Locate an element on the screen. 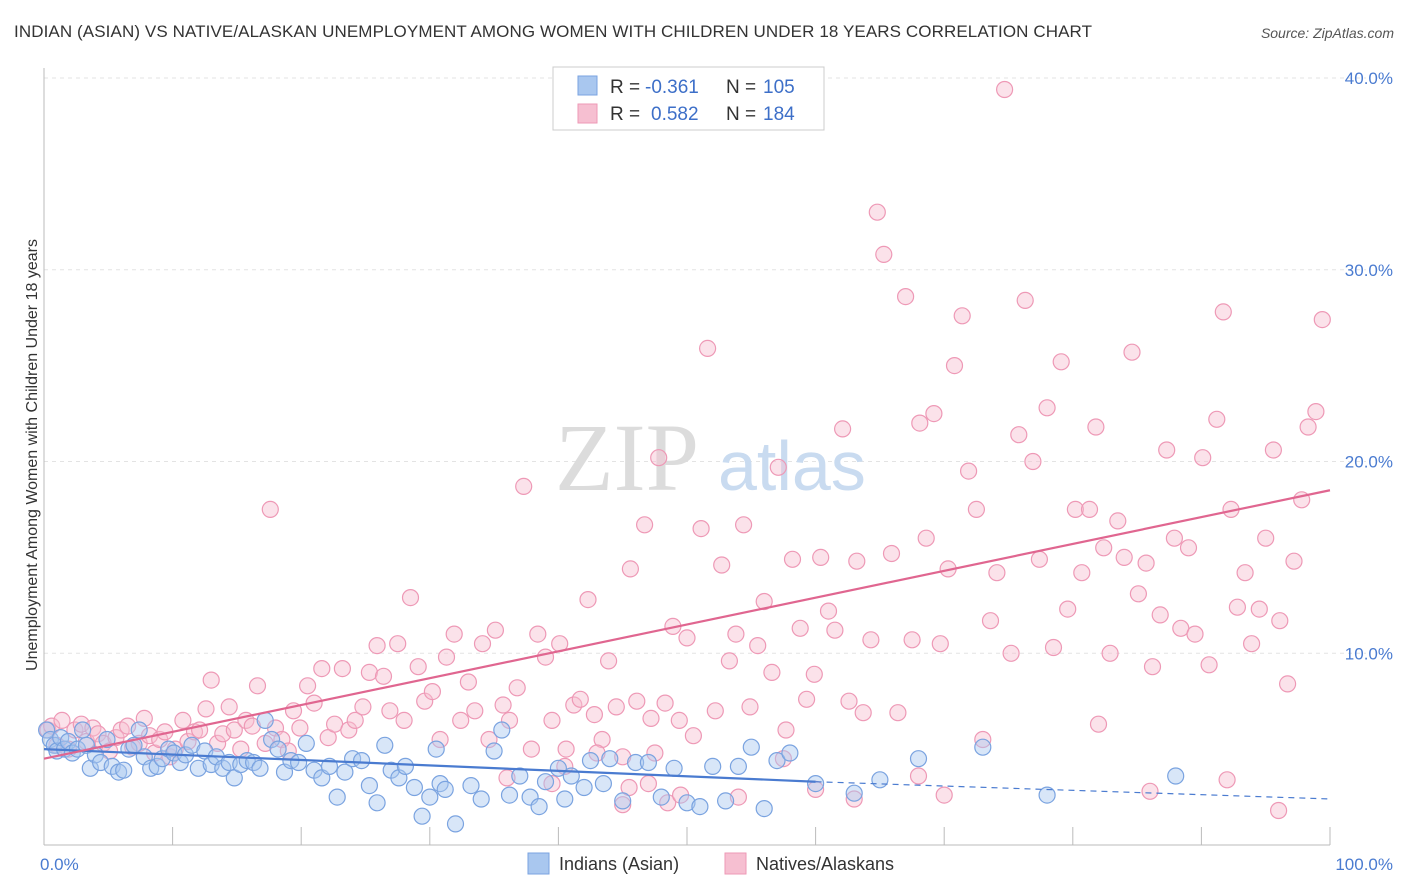  legend-r-label-blue: R = is located at coordinates (625, 87).